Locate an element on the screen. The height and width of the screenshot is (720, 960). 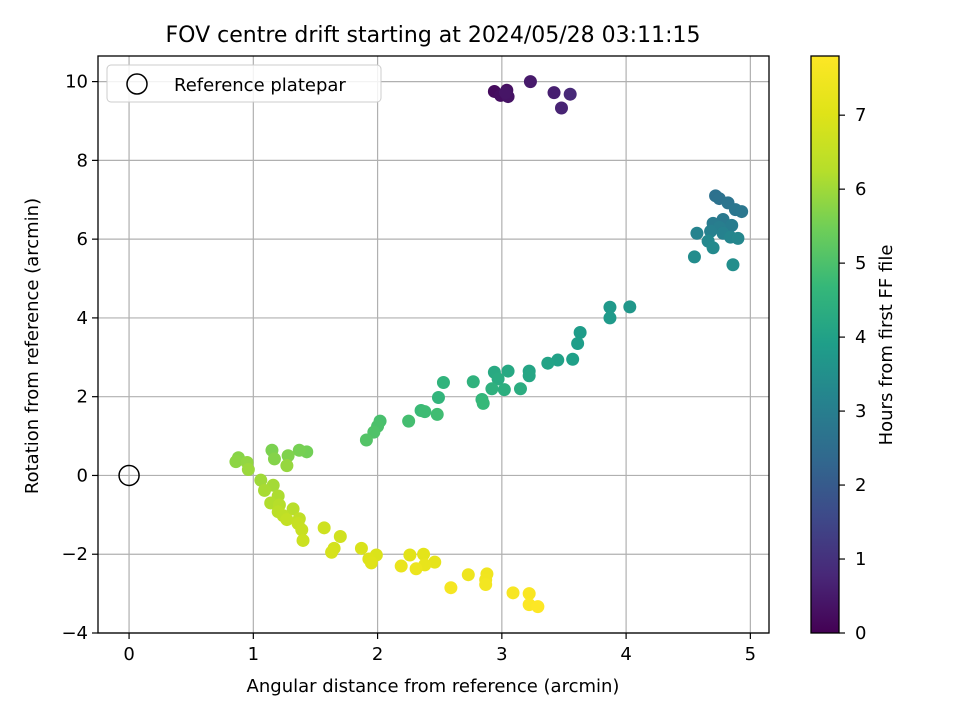
x-tick-label: 1 is located at coordinates (253, 654).